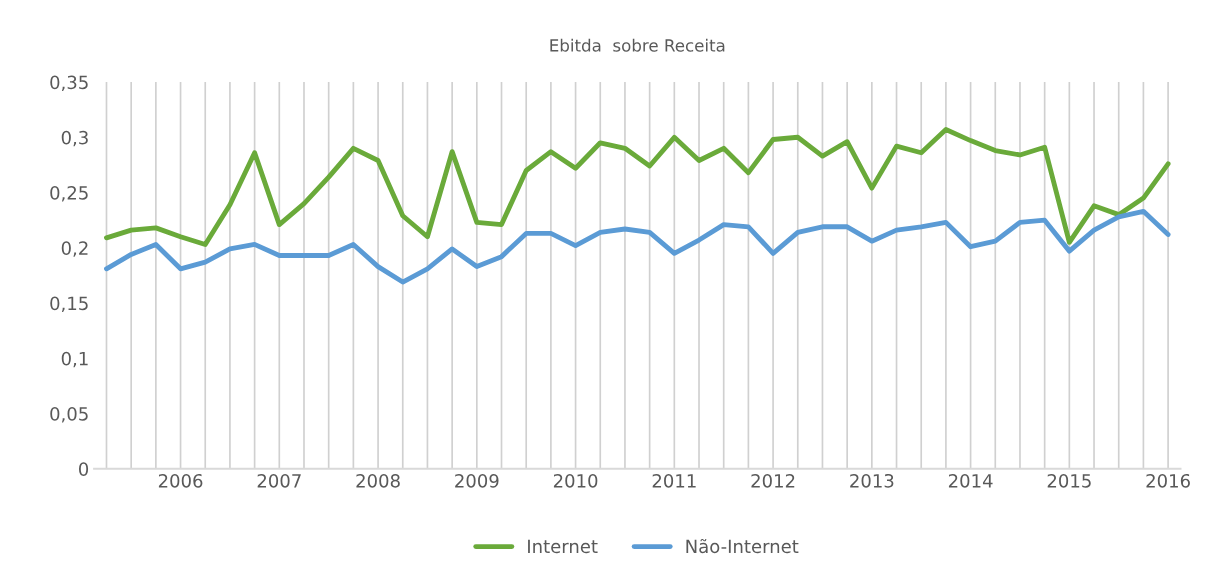 The width and height of the screenshot is (1207, 586). I want to click on chart-title: Ebitda sobre Receita, so click(637, 45).